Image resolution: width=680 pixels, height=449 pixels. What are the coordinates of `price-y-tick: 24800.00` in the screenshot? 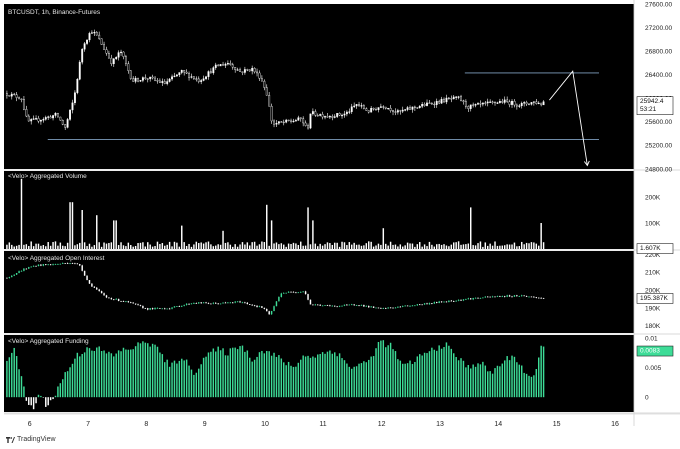 It's located at (658, 169).